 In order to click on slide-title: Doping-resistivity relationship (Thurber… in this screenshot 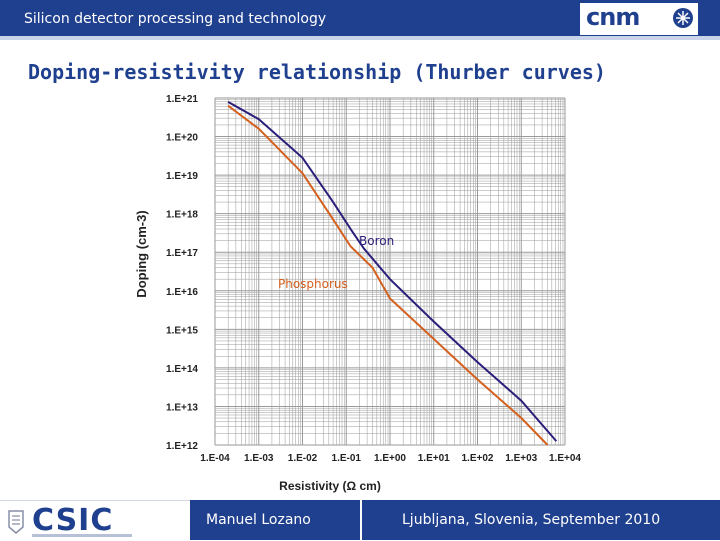, I will do `click(317, 72)`.